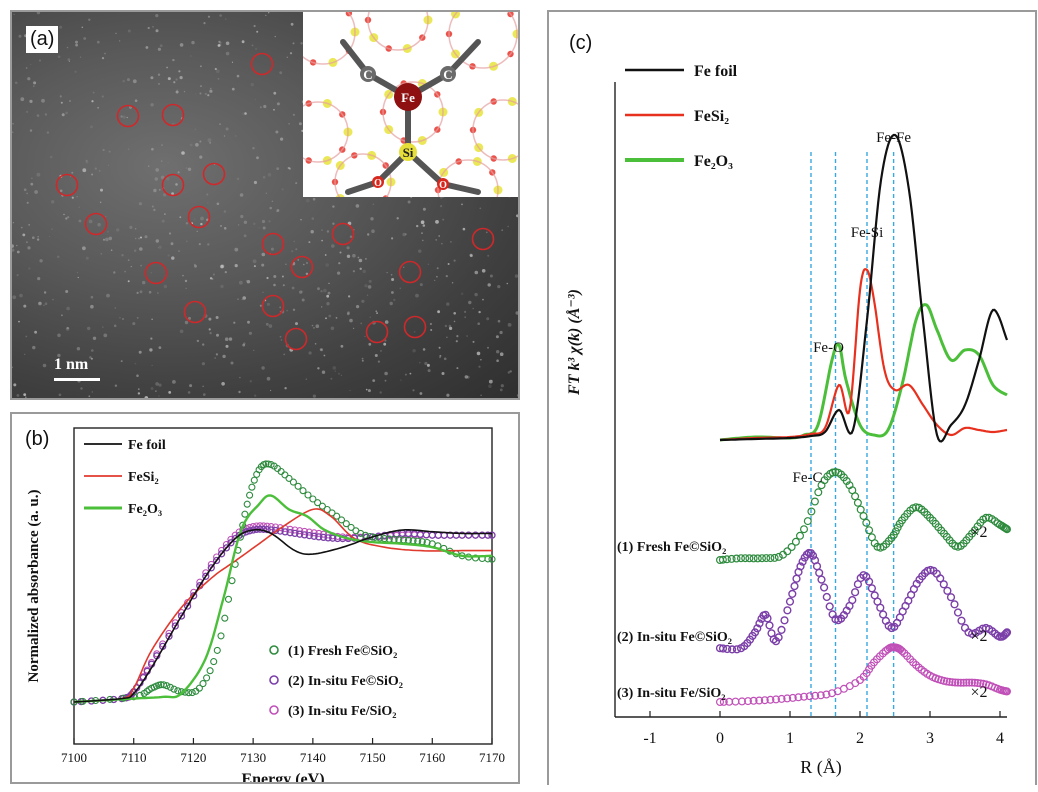 The width and height of the screenshot is (1038, 792). Describe the element at coordinates (674, 637) in the screenshot. I see `exafs-curve-label: (2) In-situ Fe©SiO₂` at that location.